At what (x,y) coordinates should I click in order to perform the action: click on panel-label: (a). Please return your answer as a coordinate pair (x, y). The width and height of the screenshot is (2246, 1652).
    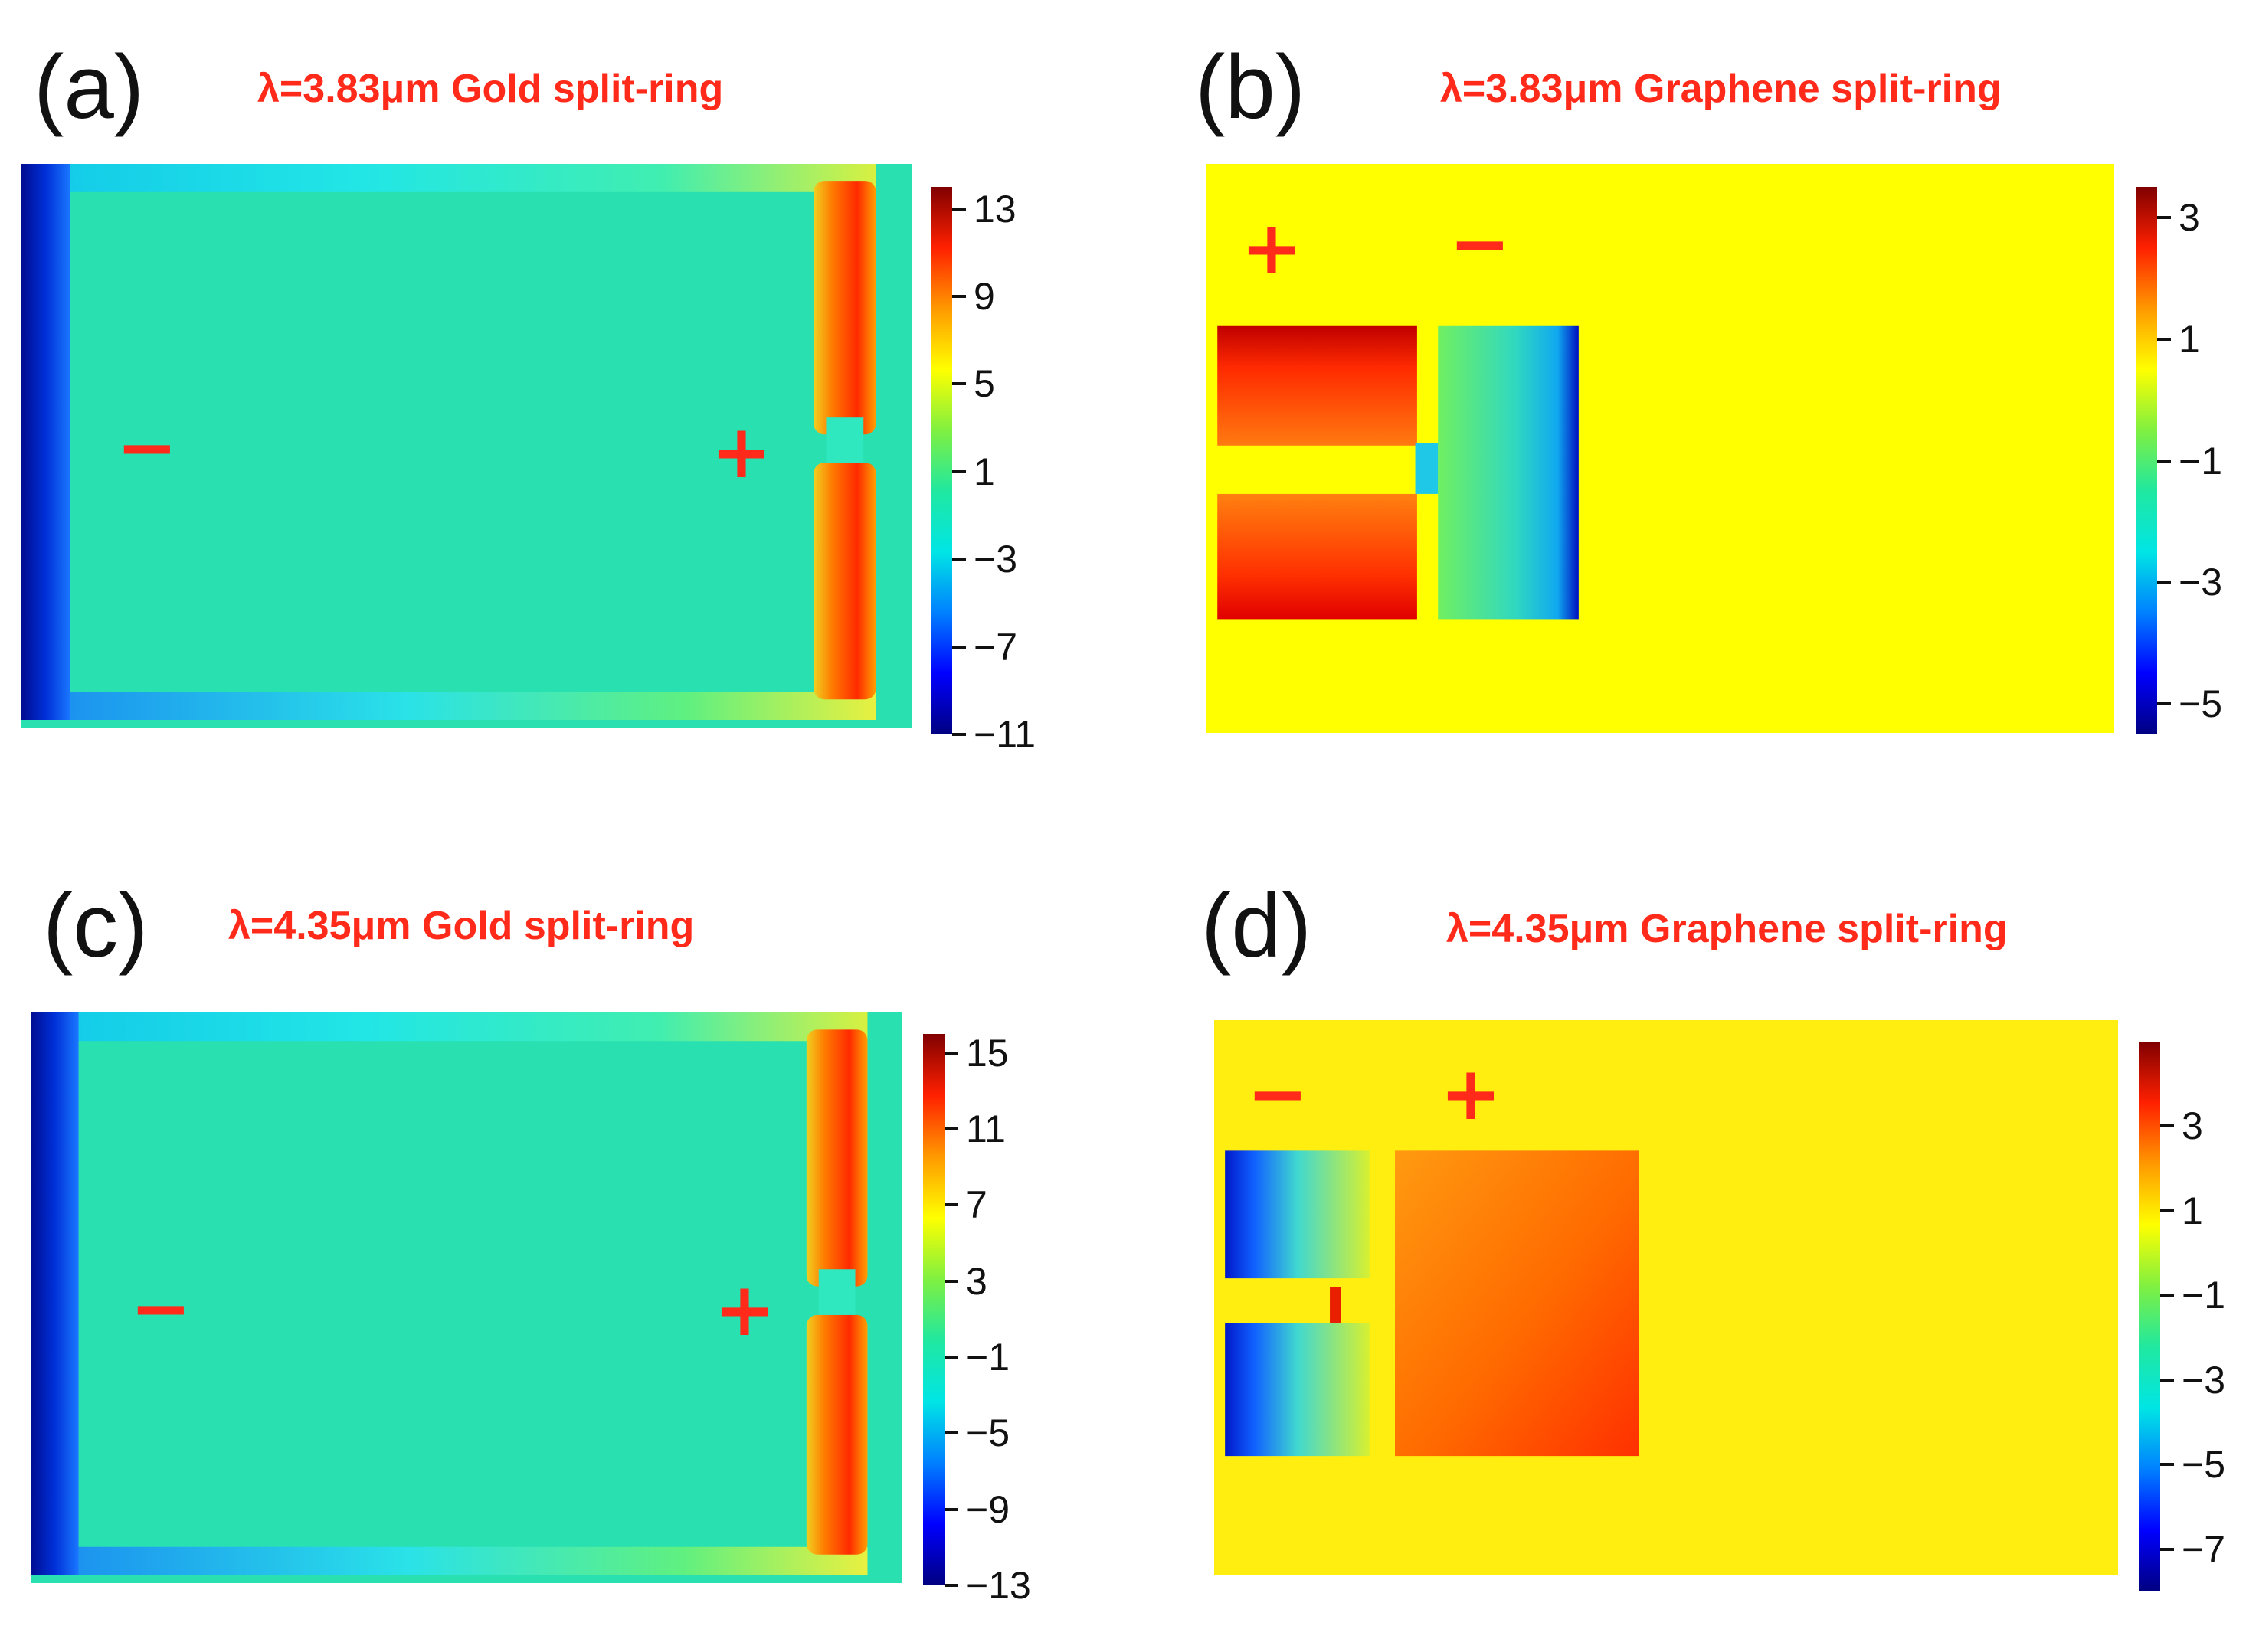
    Looking at the image, I should click on (90, 87).